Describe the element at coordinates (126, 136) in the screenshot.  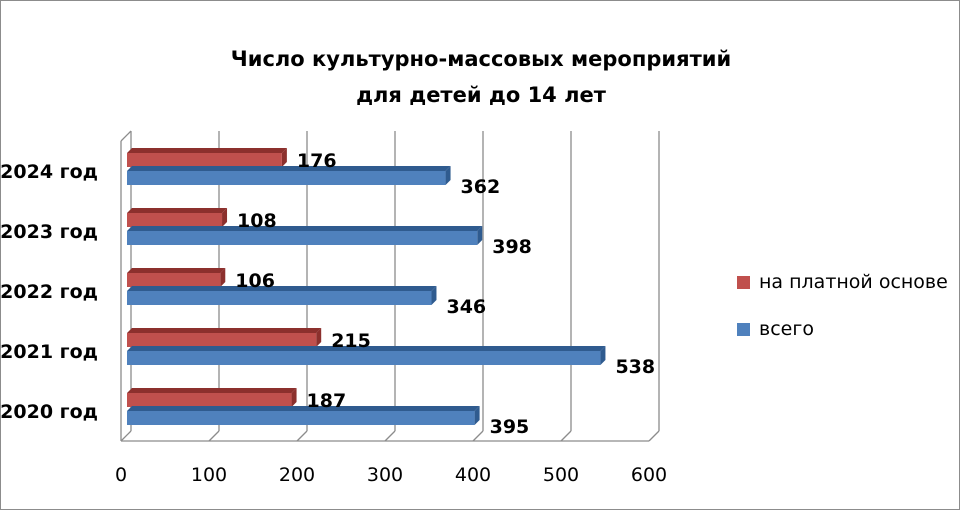
I see `wall-edge` at that location.